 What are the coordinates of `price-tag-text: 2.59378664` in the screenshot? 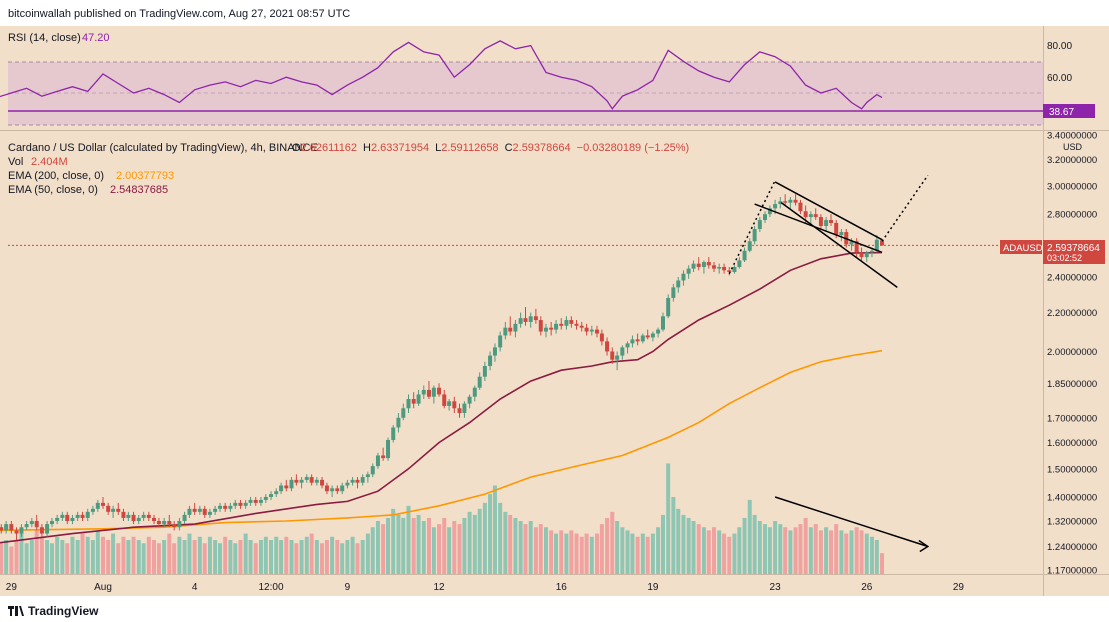 It's located at (1073, 248).